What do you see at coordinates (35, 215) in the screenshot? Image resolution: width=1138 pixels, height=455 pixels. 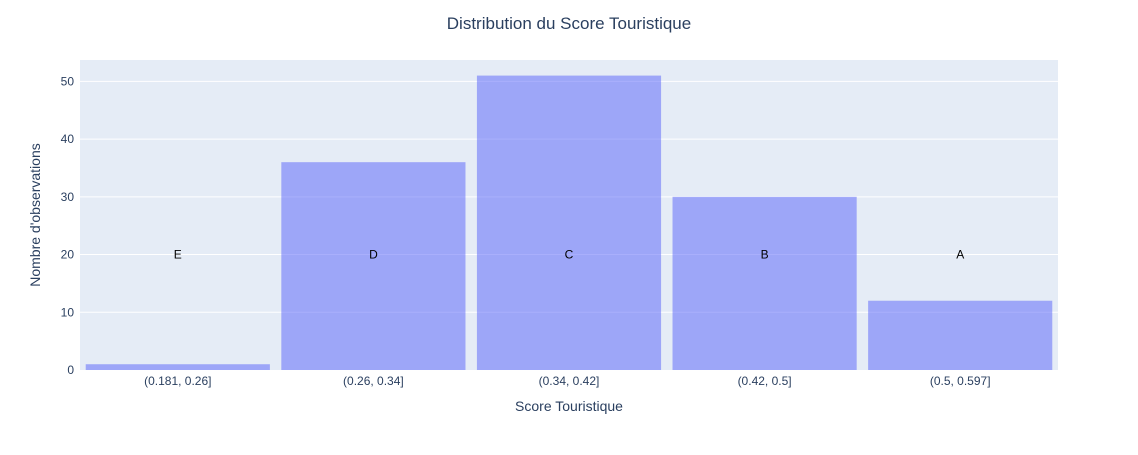 I see `y-axis-title: Nombre d'observations` at bounding box center [35, 215].